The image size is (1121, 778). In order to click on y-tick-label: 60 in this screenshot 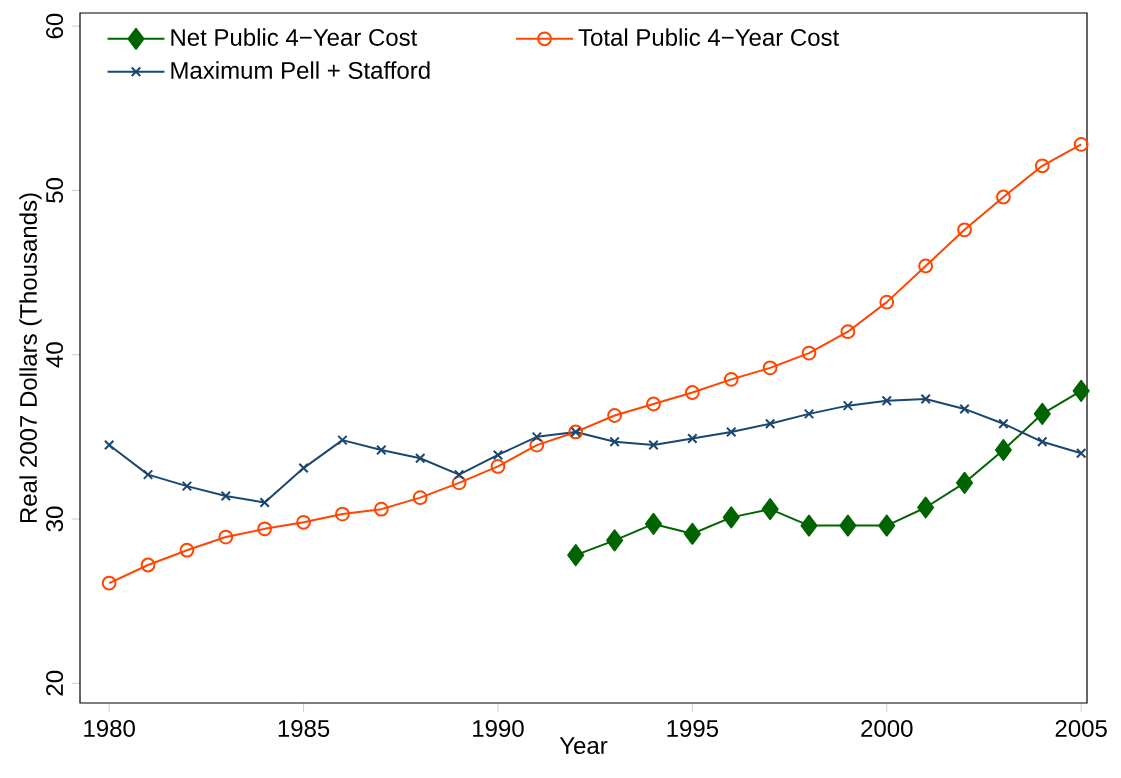, I will do `click(55, 26)`.